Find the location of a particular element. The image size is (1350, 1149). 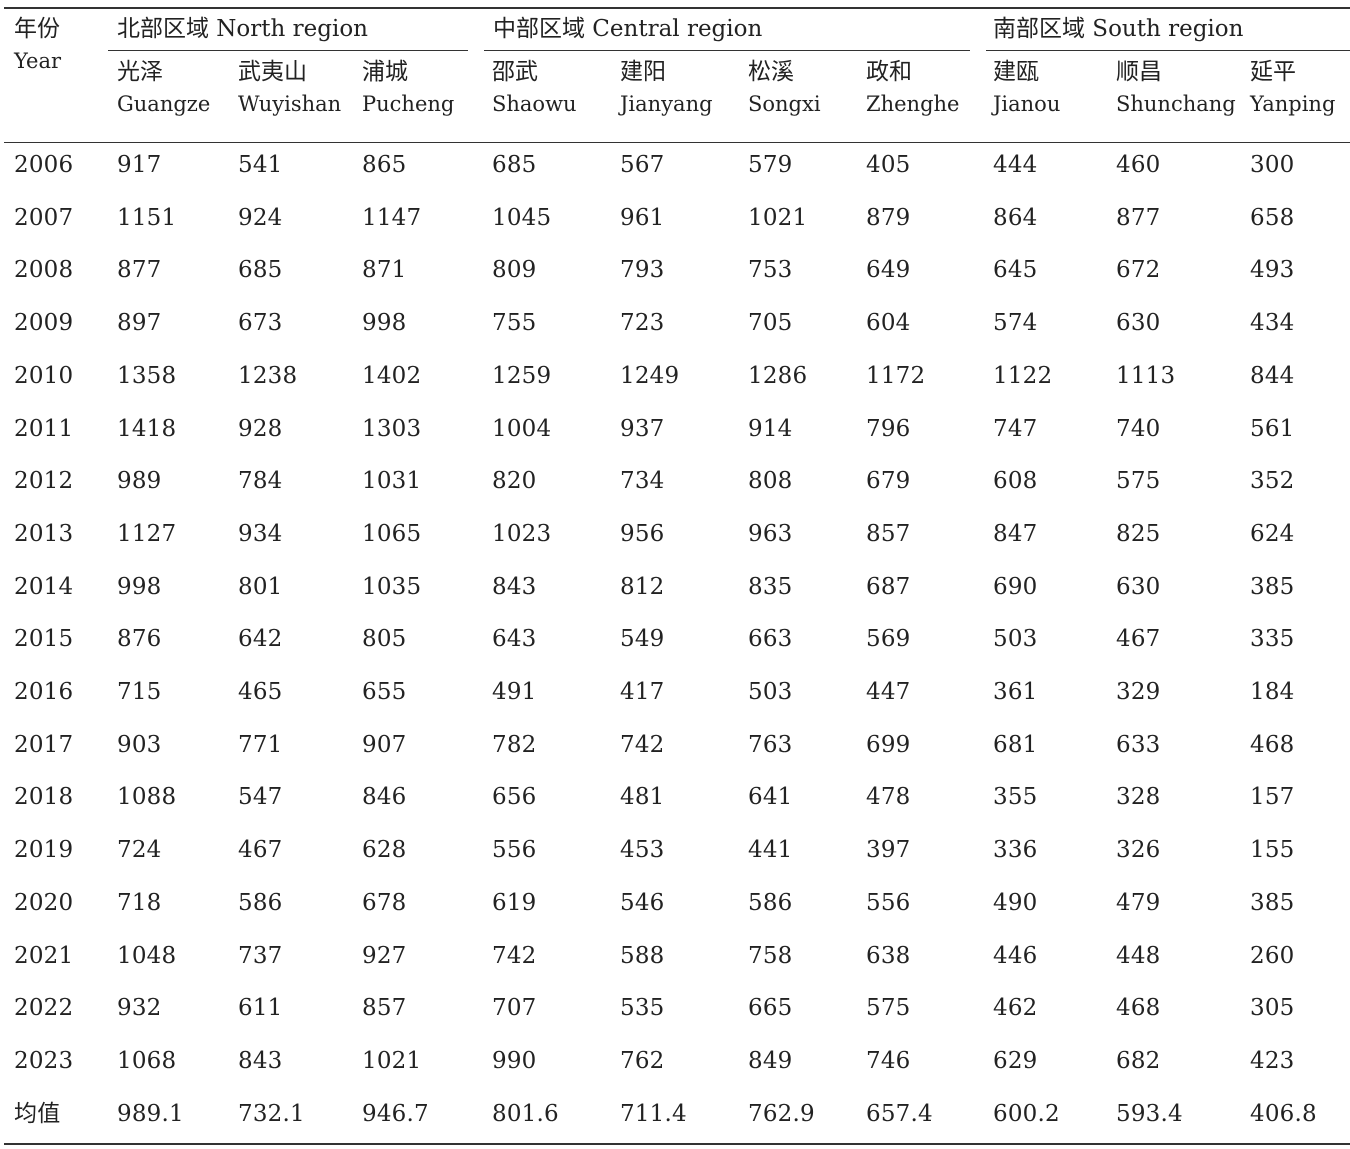

table-cell: 1004 is located at coordinates (522, 429).